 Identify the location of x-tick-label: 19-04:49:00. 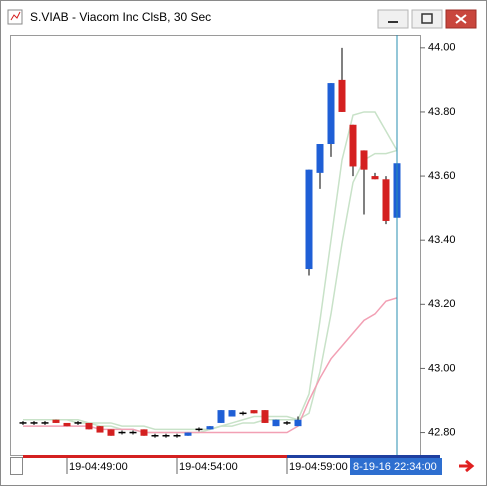
(98, 467).